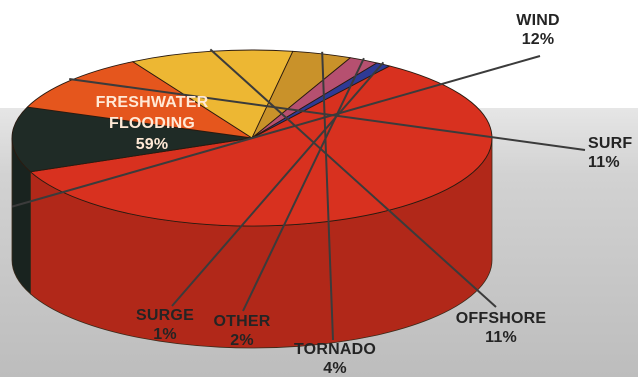 This screenshot has height=378, width=638. What do you see at coordinates (213, 94) in the screenshot?
I see `pie-slice-offshore` at bounding box center [213, 94].